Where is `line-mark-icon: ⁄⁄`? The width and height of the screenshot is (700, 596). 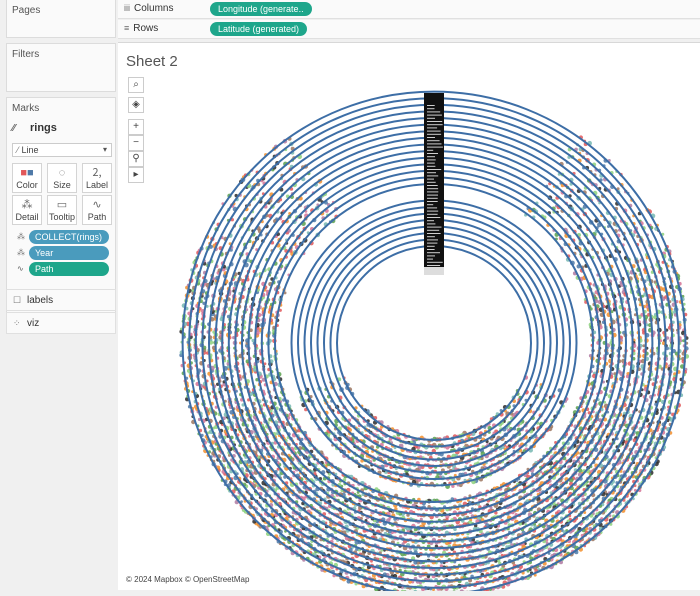 line-mark-icon: ⁄⁄ is located at coordinates (14, 128).